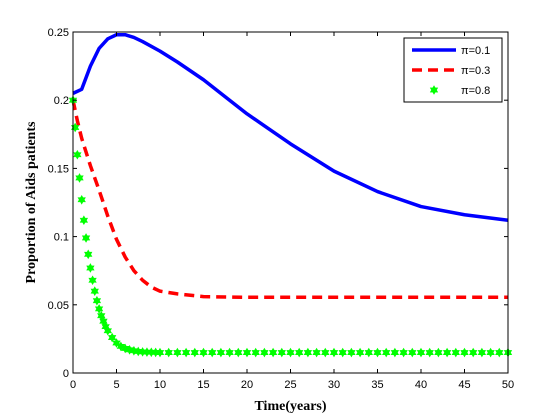 This screenshot has width=560, height=420. Describe the element at coordinates (58, 169) in the screenshot. I see `y-tick-label: 0.15` at that location.